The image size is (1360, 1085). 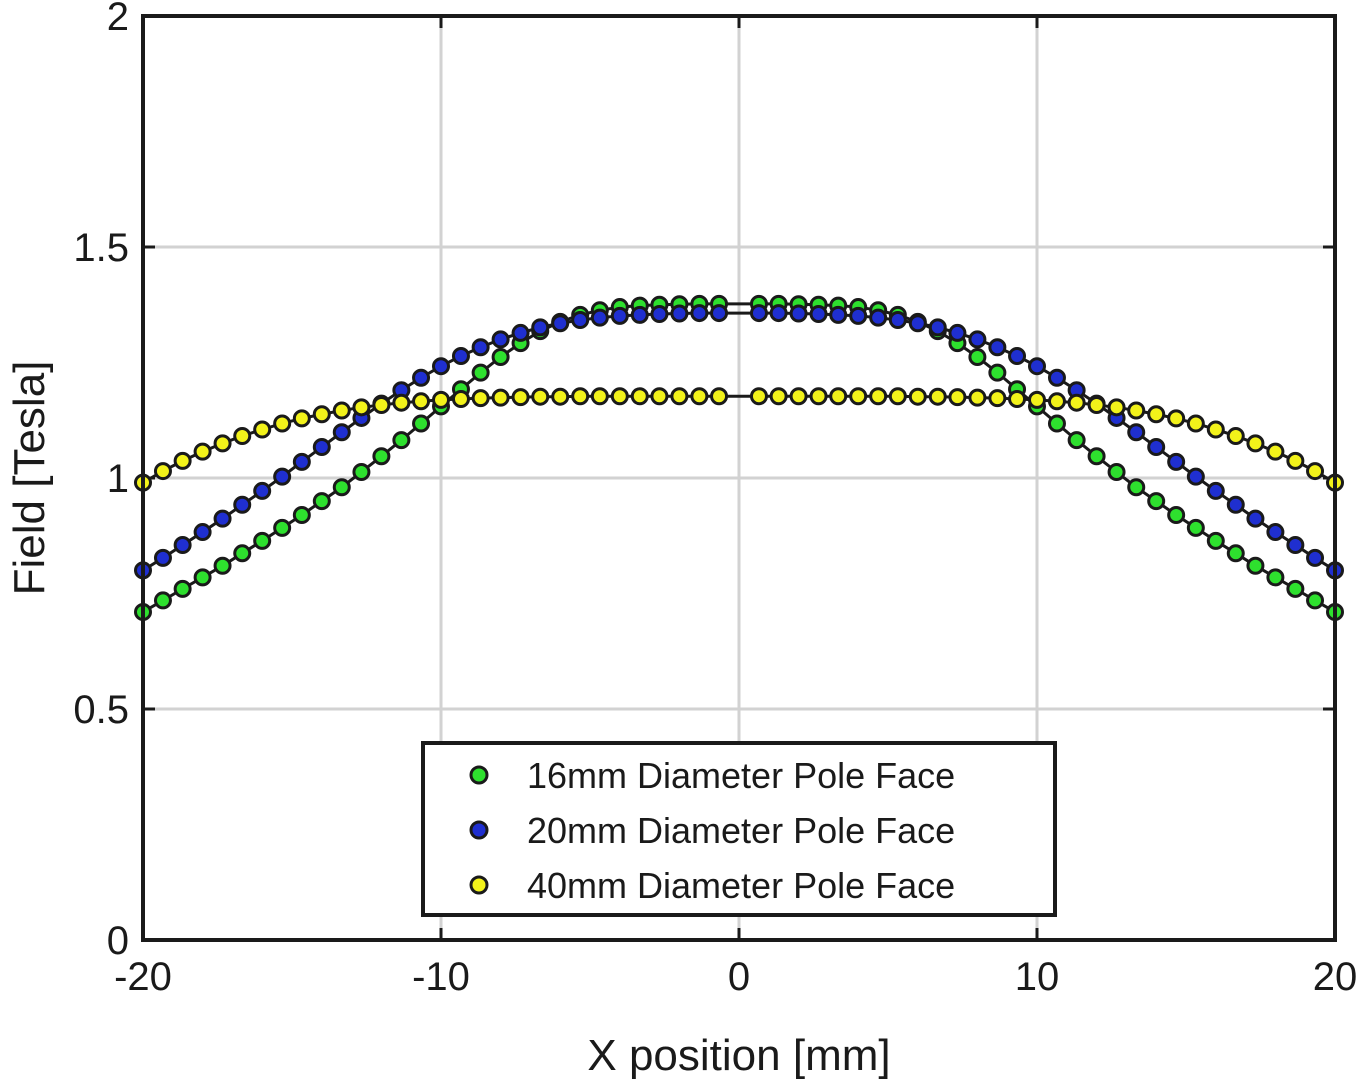 I want to click on y-tick-label: 1.5, so click(x=101, y=248).